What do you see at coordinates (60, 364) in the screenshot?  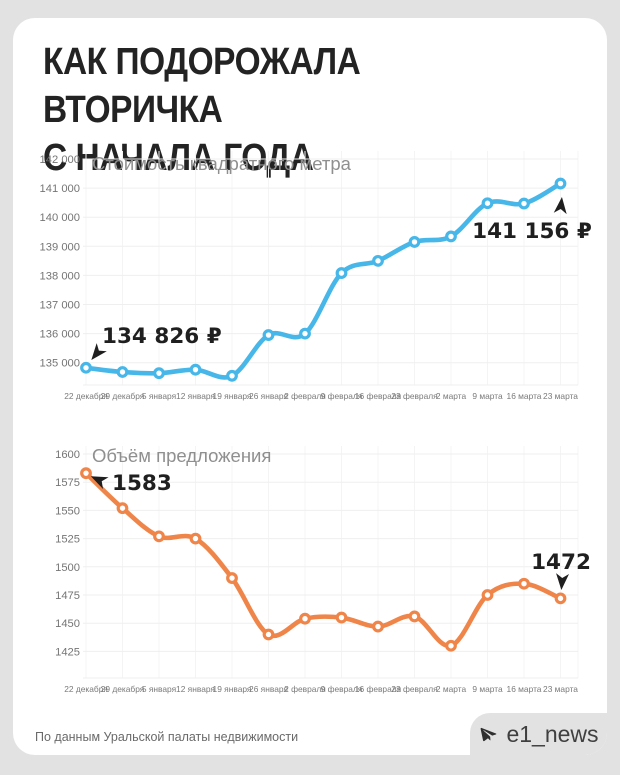 I see `y-tick-label: 135 000` at bounding box center [60, 364].